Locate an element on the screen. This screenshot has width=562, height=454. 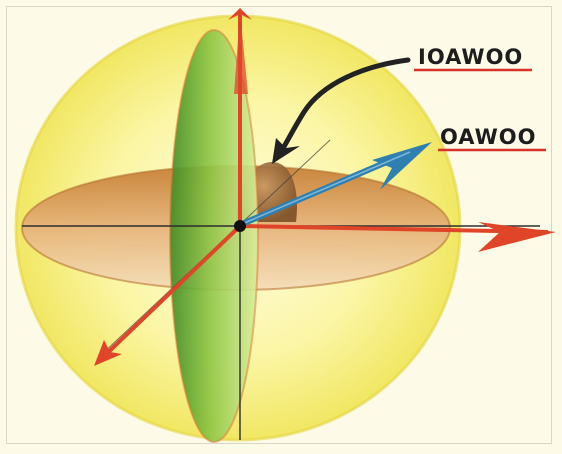
horizontal-axis-arrow is located at coordinates (397, 237).